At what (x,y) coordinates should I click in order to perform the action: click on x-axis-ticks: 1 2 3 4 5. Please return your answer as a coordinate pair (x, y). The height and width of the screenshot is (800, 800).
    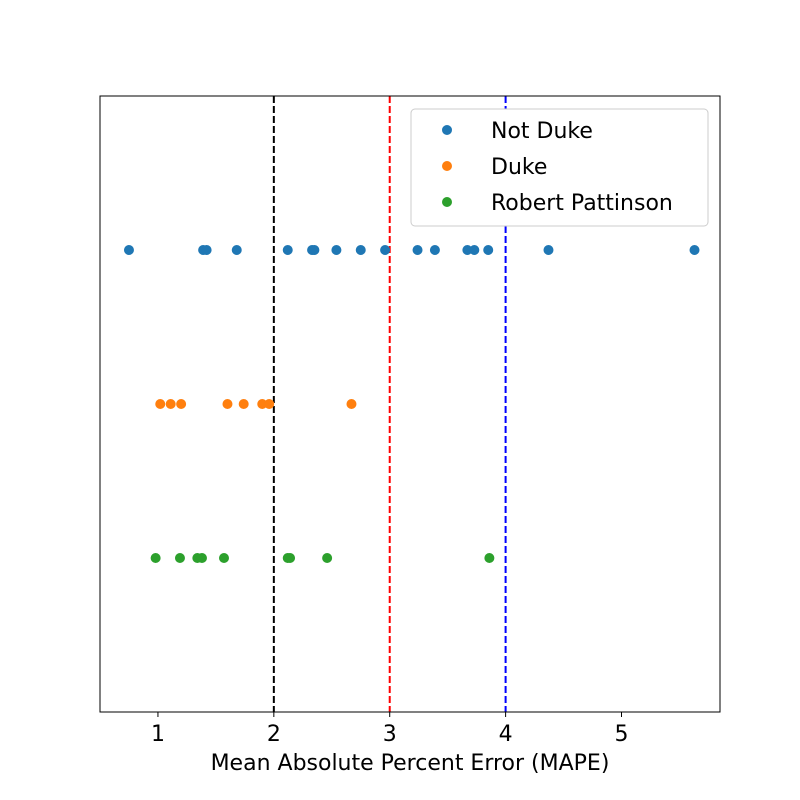
    Looking at the image, I should click on (389, 729).